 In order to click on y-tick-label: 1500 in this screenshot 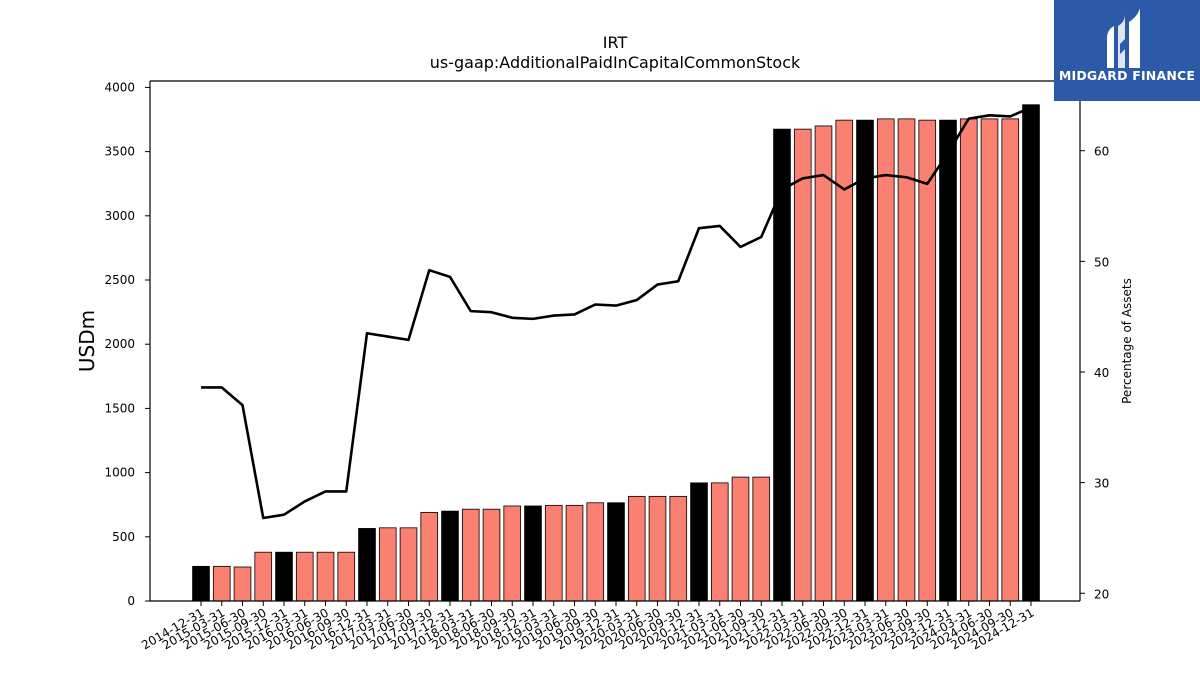, I will do `click(119, 408)`.